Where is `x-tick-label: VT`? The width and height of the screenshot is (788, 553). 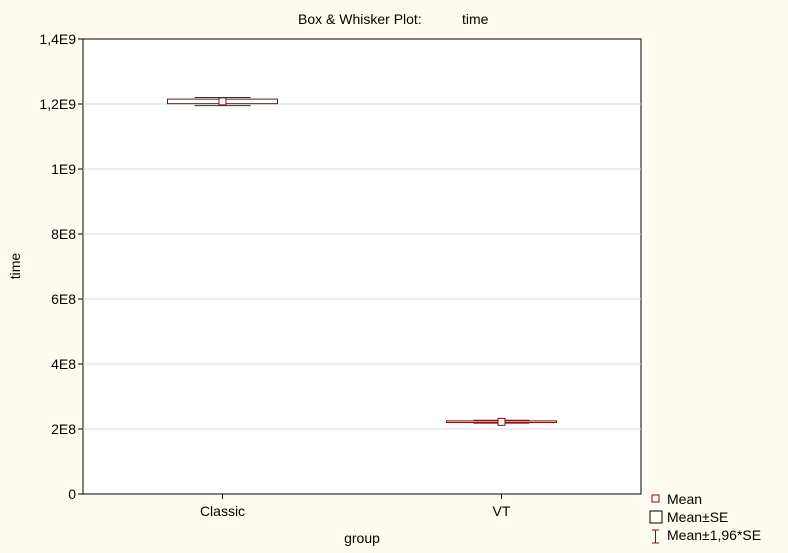 x-tick-label: VT is located at coordinates (502, 511).